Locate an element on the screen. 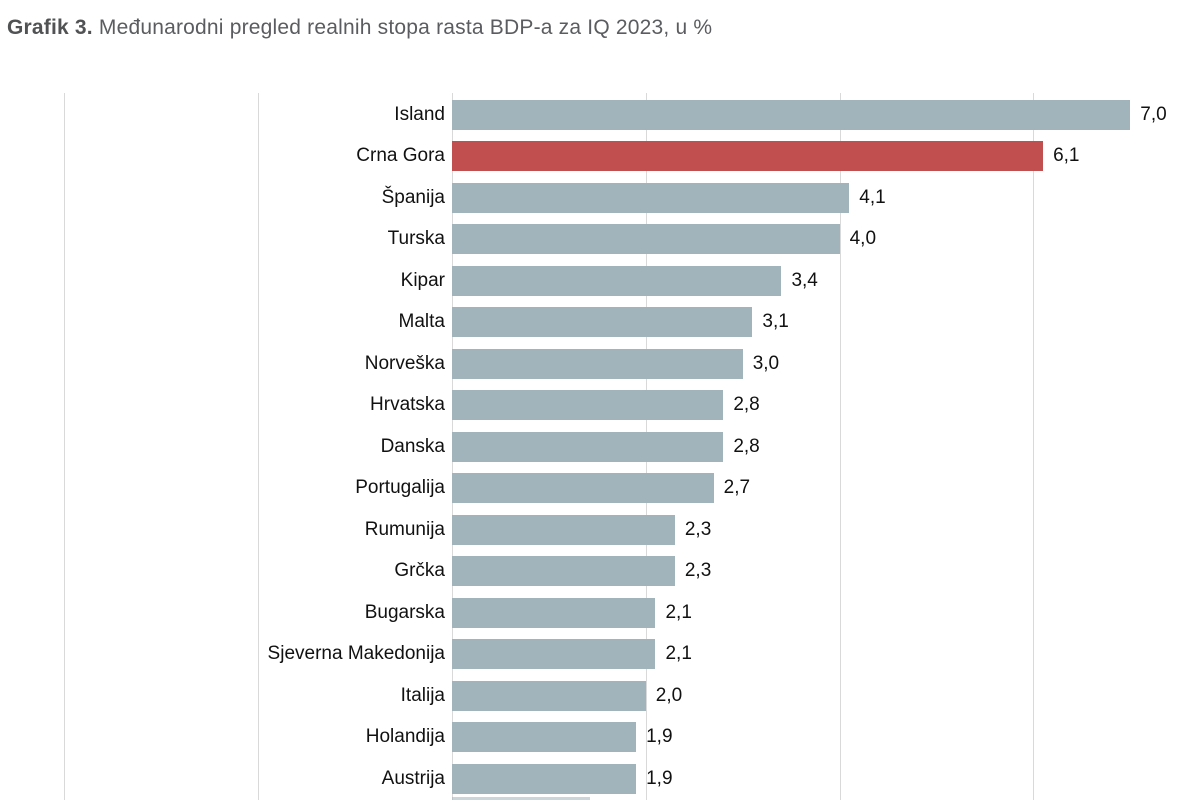 The height and width of the screenshot is (800, 1200). bar-row: Portugalija 2,7 is located at coordinates (600, 489).